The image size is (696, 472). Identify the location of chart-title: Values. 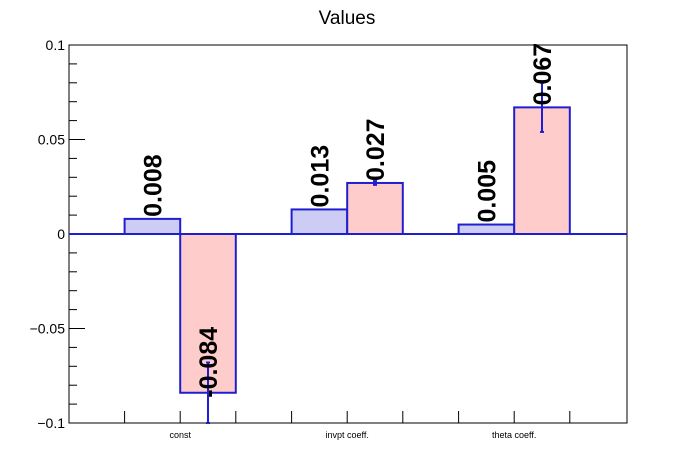
(347, 18).